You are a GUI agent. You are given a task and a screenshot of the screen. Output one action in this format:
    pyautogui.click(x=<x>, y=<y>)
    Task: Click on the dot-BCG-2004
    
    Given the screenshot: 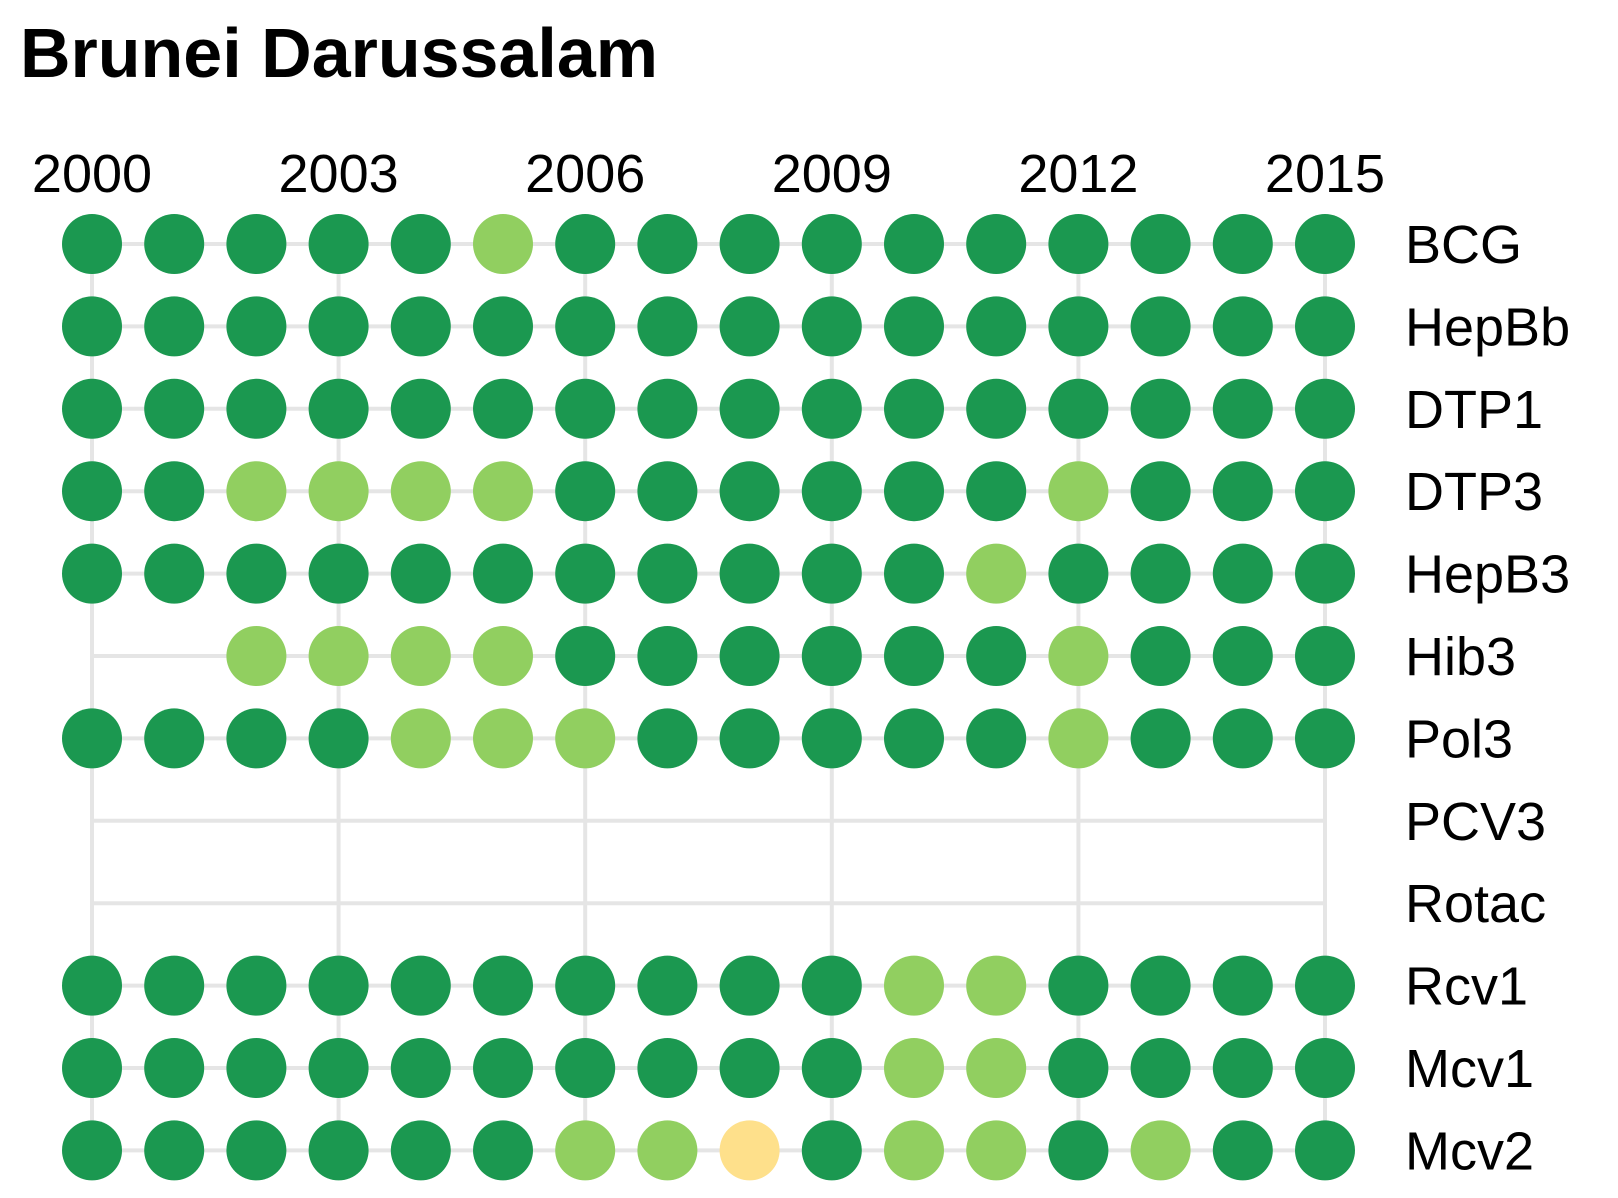 What is the action you would take?
    pyautogui.click(x=420, y=244)
    